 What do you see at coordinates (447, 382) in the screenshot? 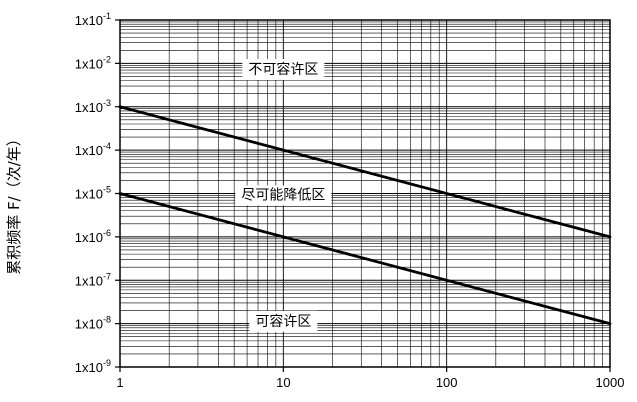
I see `x-tick-label: 100` at bounding box center [447, 382].